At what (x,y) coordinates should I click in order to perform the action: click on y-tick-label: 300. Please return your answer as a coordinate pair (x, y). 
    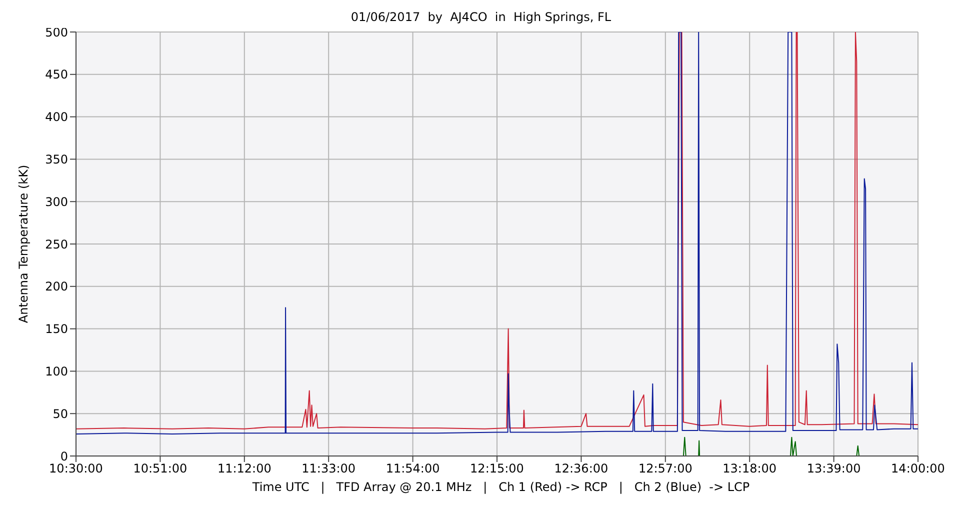
    Looking at the image, I should click on (56, 201).